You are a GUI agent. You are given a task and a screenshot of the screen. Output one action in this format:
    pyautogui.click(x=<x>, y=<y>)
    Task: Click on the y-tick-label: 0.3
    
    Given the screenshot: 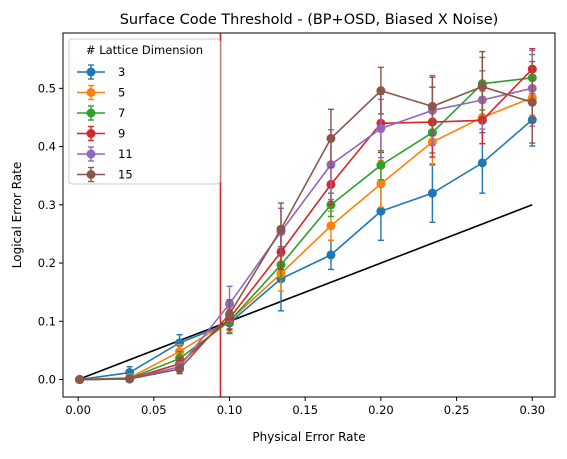 What is the action you would take?
    pyautogui.click(x=47, y=205)
    